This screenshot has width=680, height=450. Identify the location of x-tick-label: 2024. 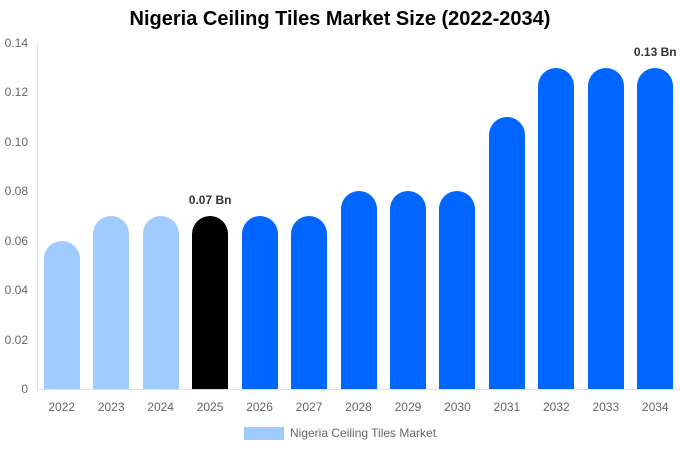
(160, 407).